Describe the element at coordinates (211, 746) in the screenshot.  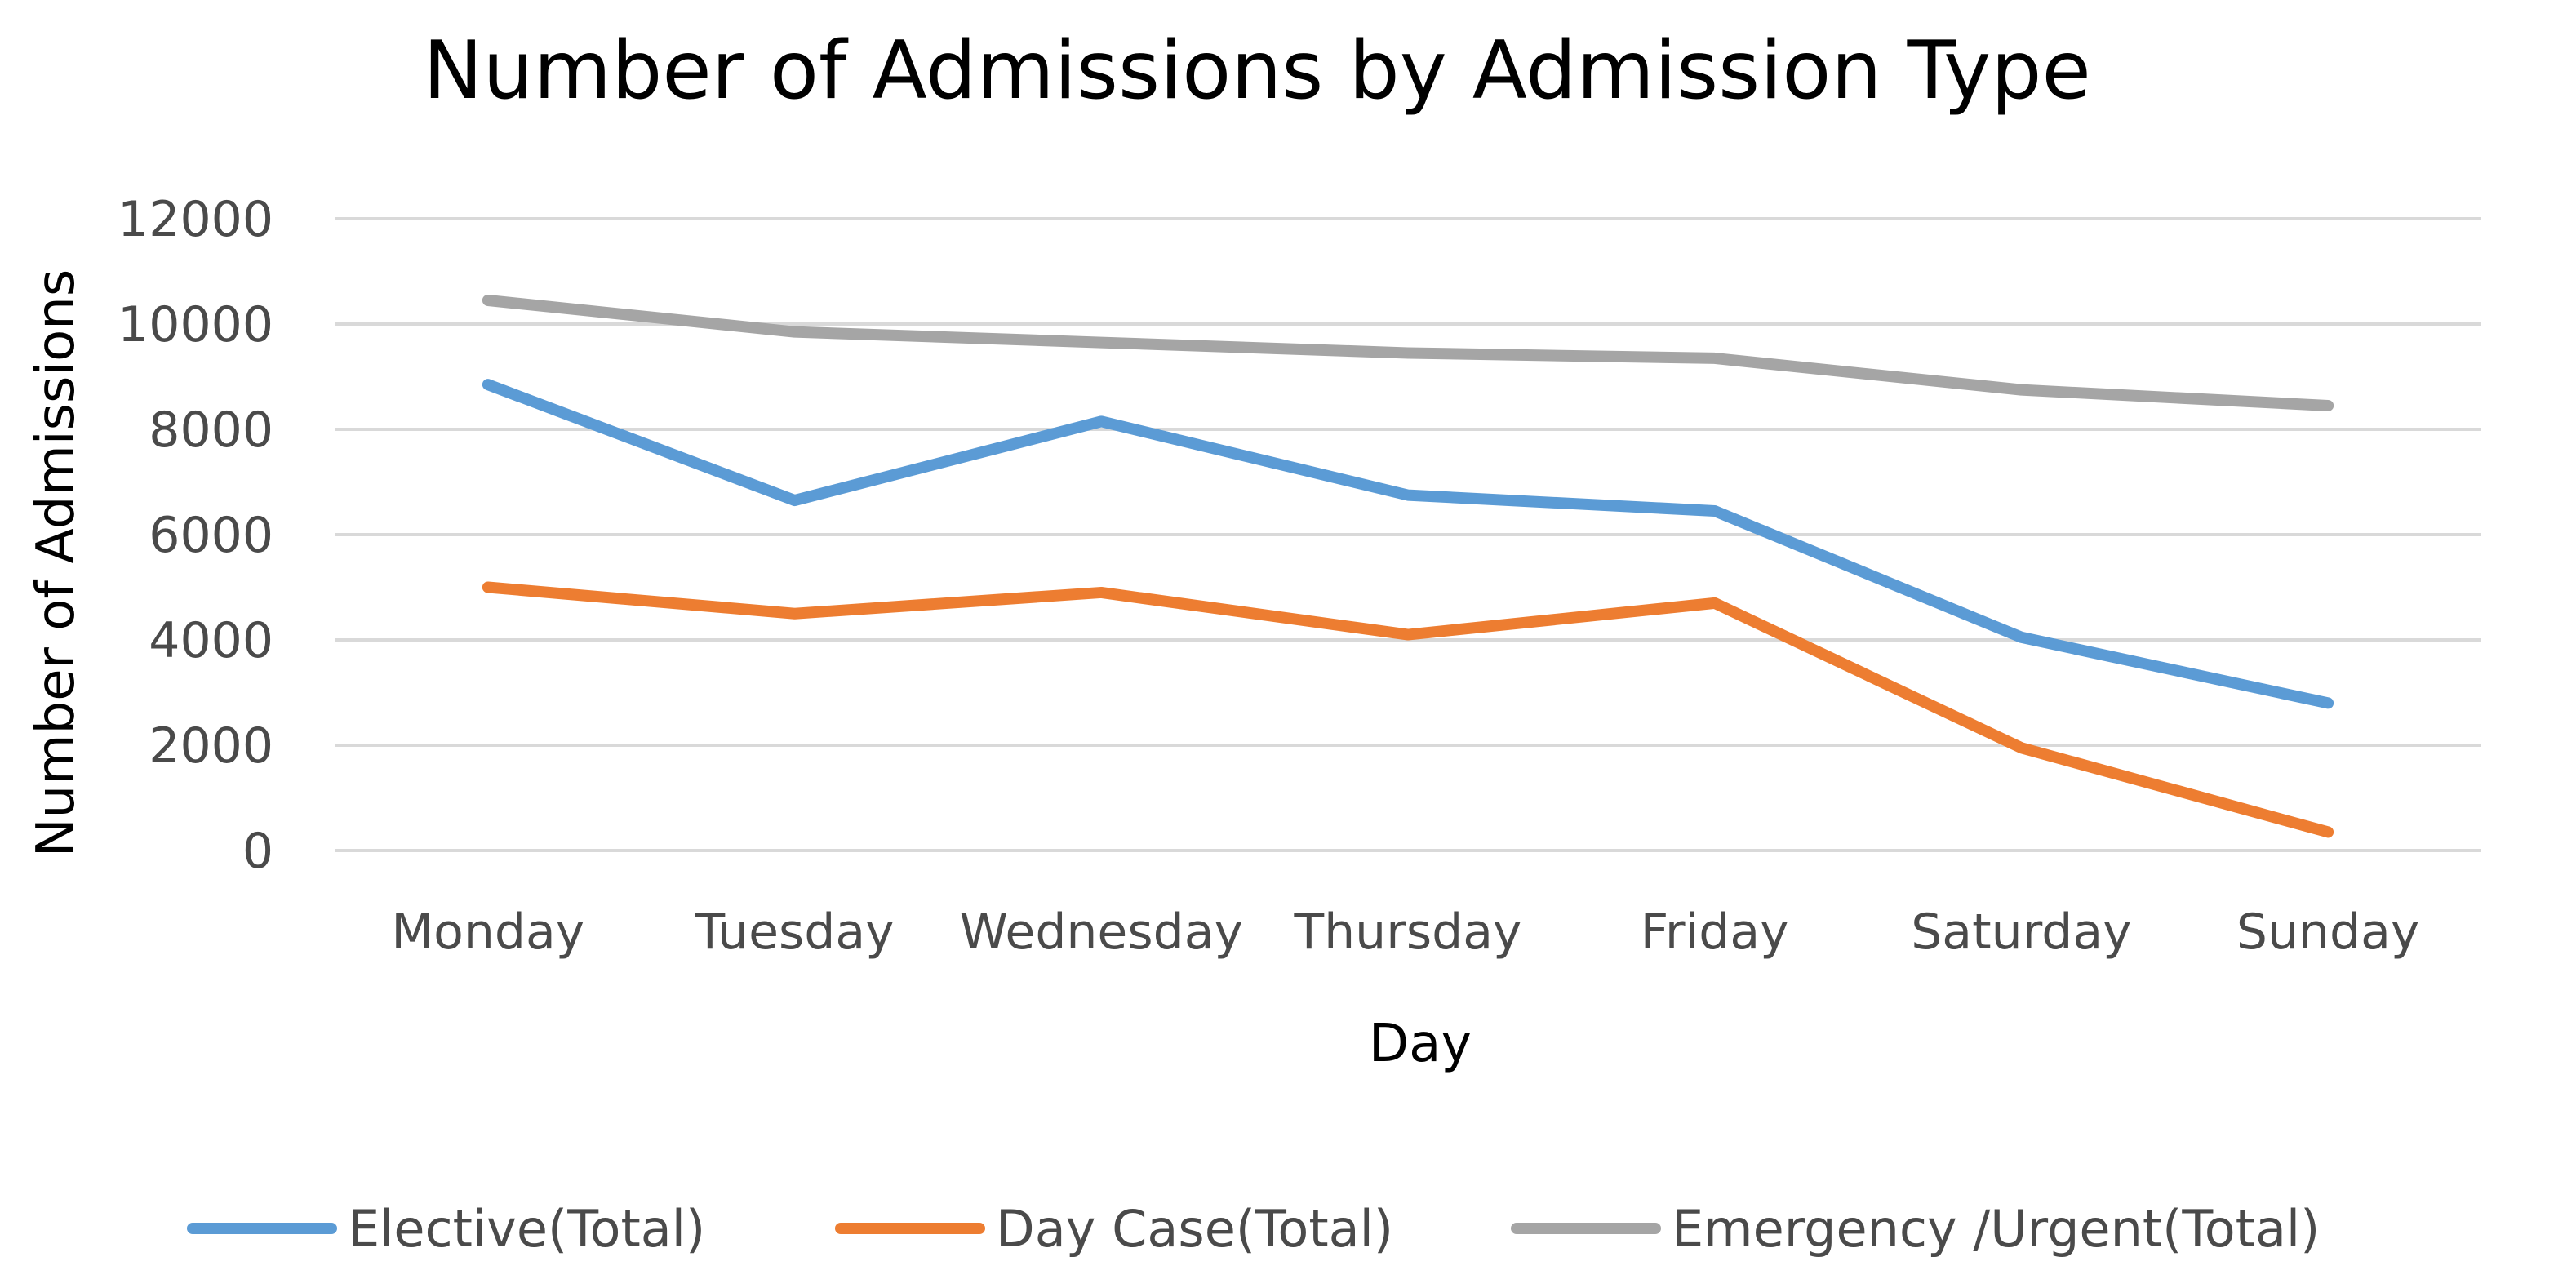
I see `y-tick-label: 2000` at that location.